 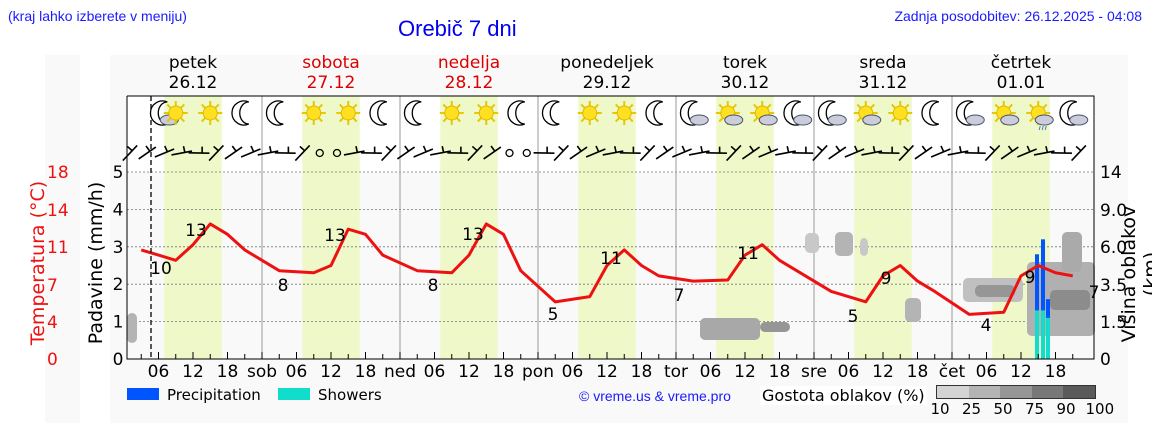 What do you see at coordinates (655, 396) in the screenshot?
I see `copyright-link: © vreme.us & vreme.pro` at bounding box center [655, 396].